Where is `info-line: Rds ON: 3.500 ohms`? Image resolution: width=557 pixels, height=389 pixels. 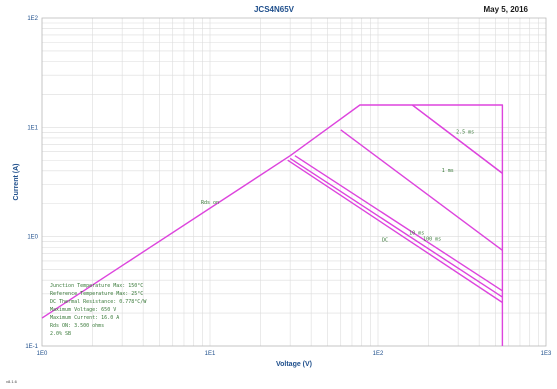 info-line: Rds ON: 3.500 ohms is located at coordinates (77, 326).